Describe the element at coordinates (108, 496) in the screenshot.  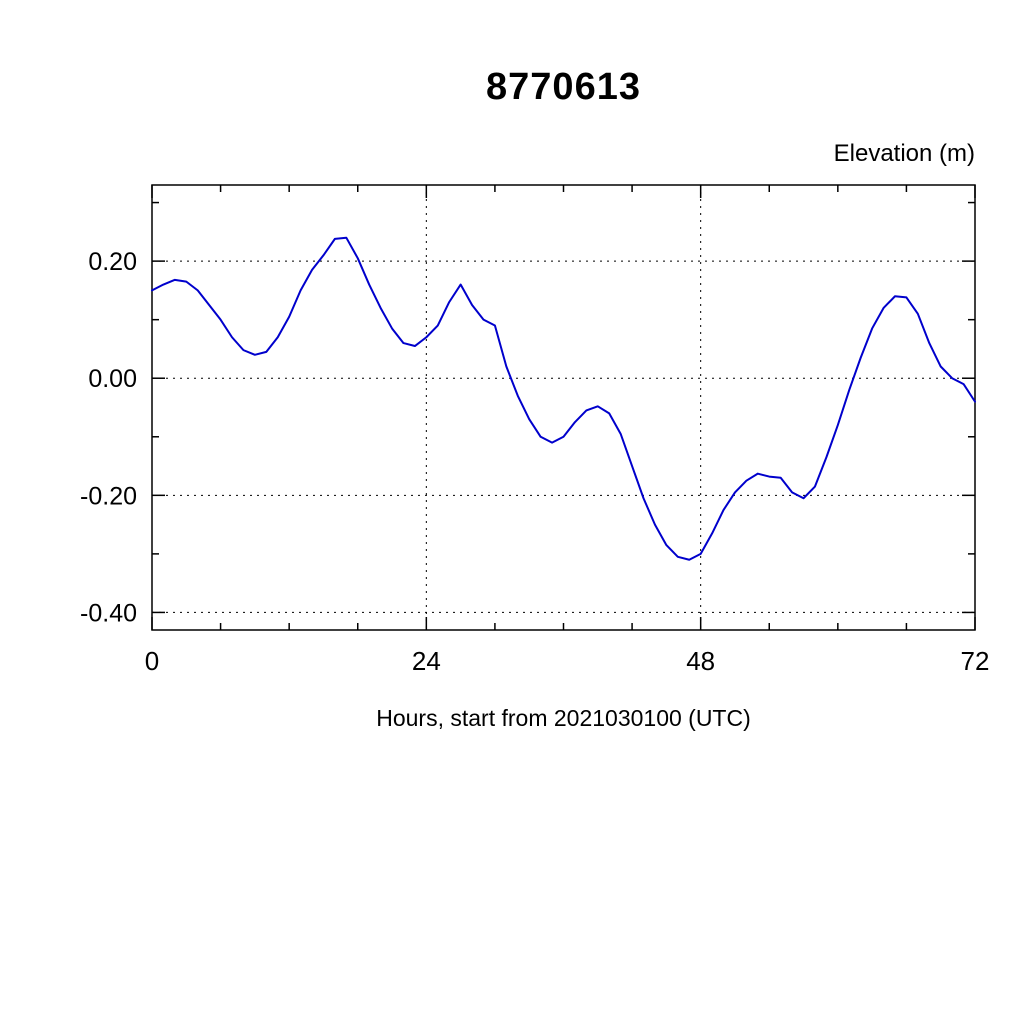
I see `y-tick-label: -0.20` at that location.